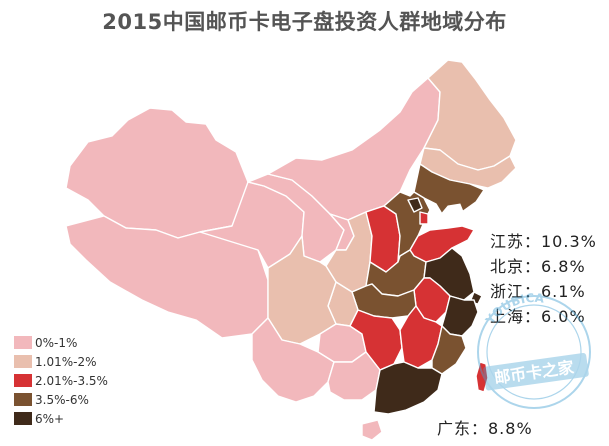 The width and height of the screenshot is (609, 446). Describe the element at coordinates (538, 291) in the screenshot. I see `callout-zhejiang: 浙江：6.1%` at that location.